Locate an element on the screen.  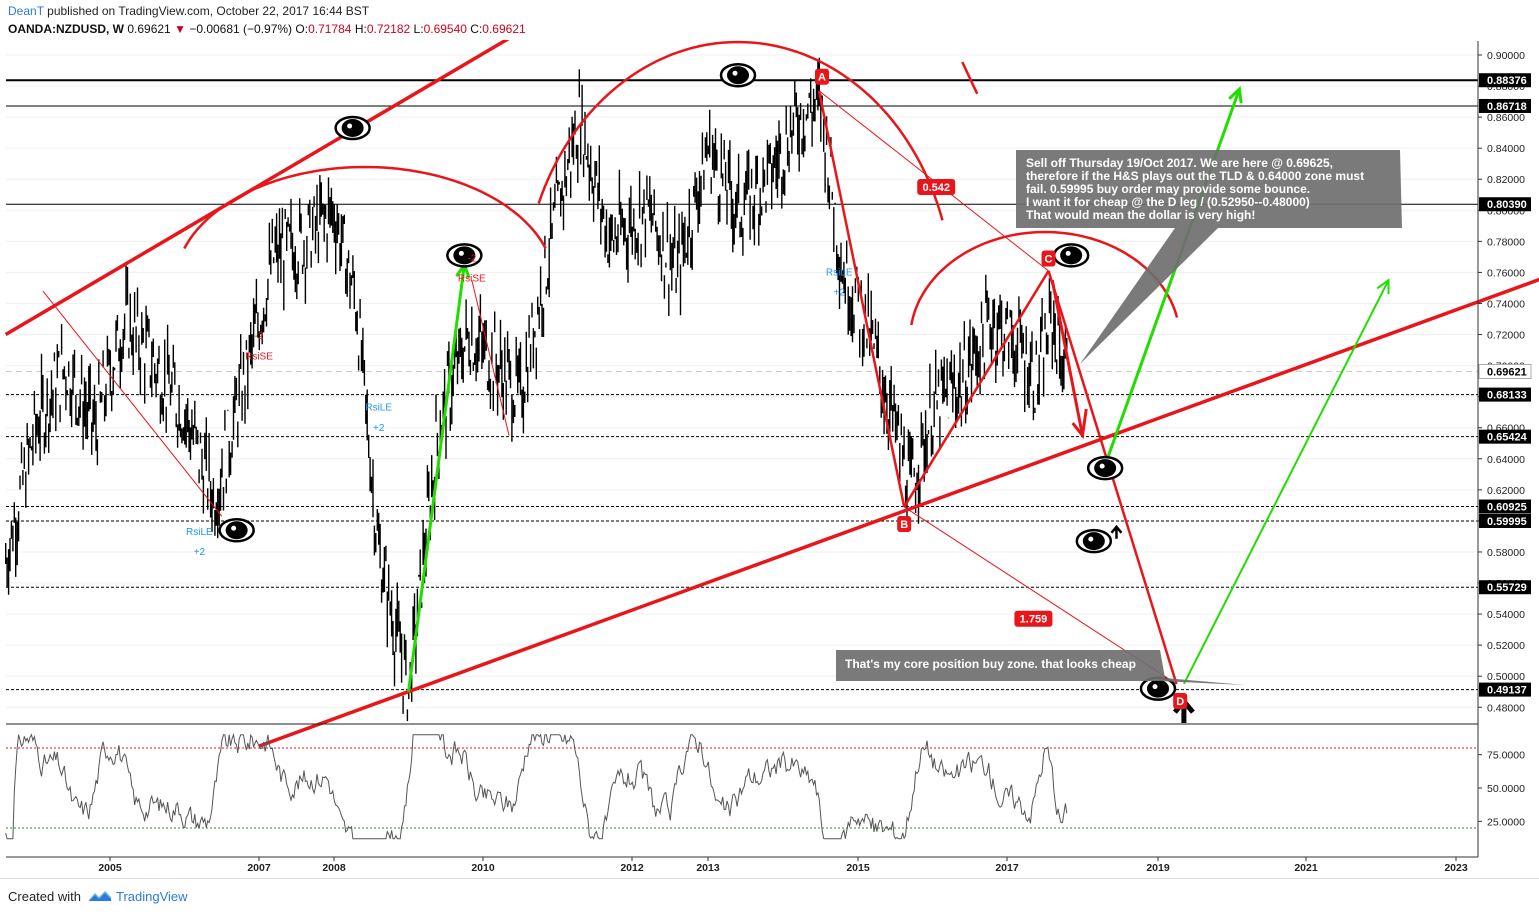
price-tick-label: 0.84000 is located at coordinates (1506, 149).